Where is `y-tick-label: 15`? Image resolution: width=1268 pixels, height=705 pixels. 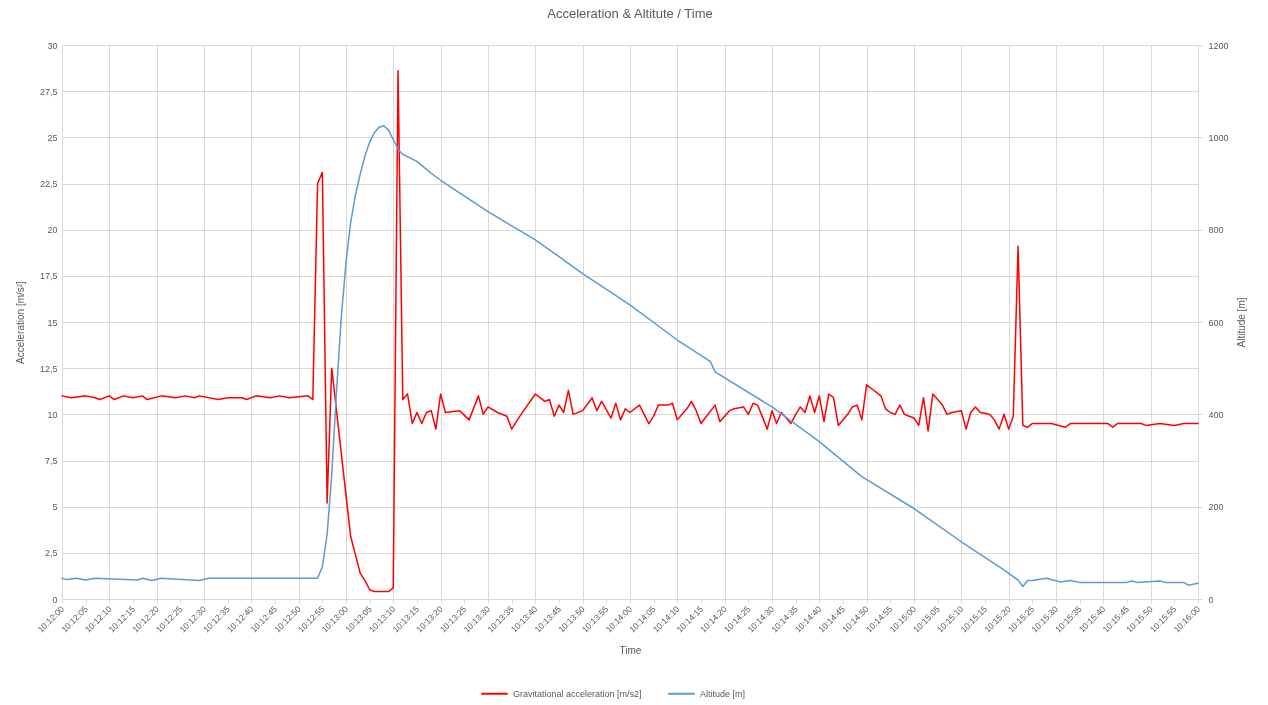 y-tick-label: 15 is located at coordinates (52, 322).